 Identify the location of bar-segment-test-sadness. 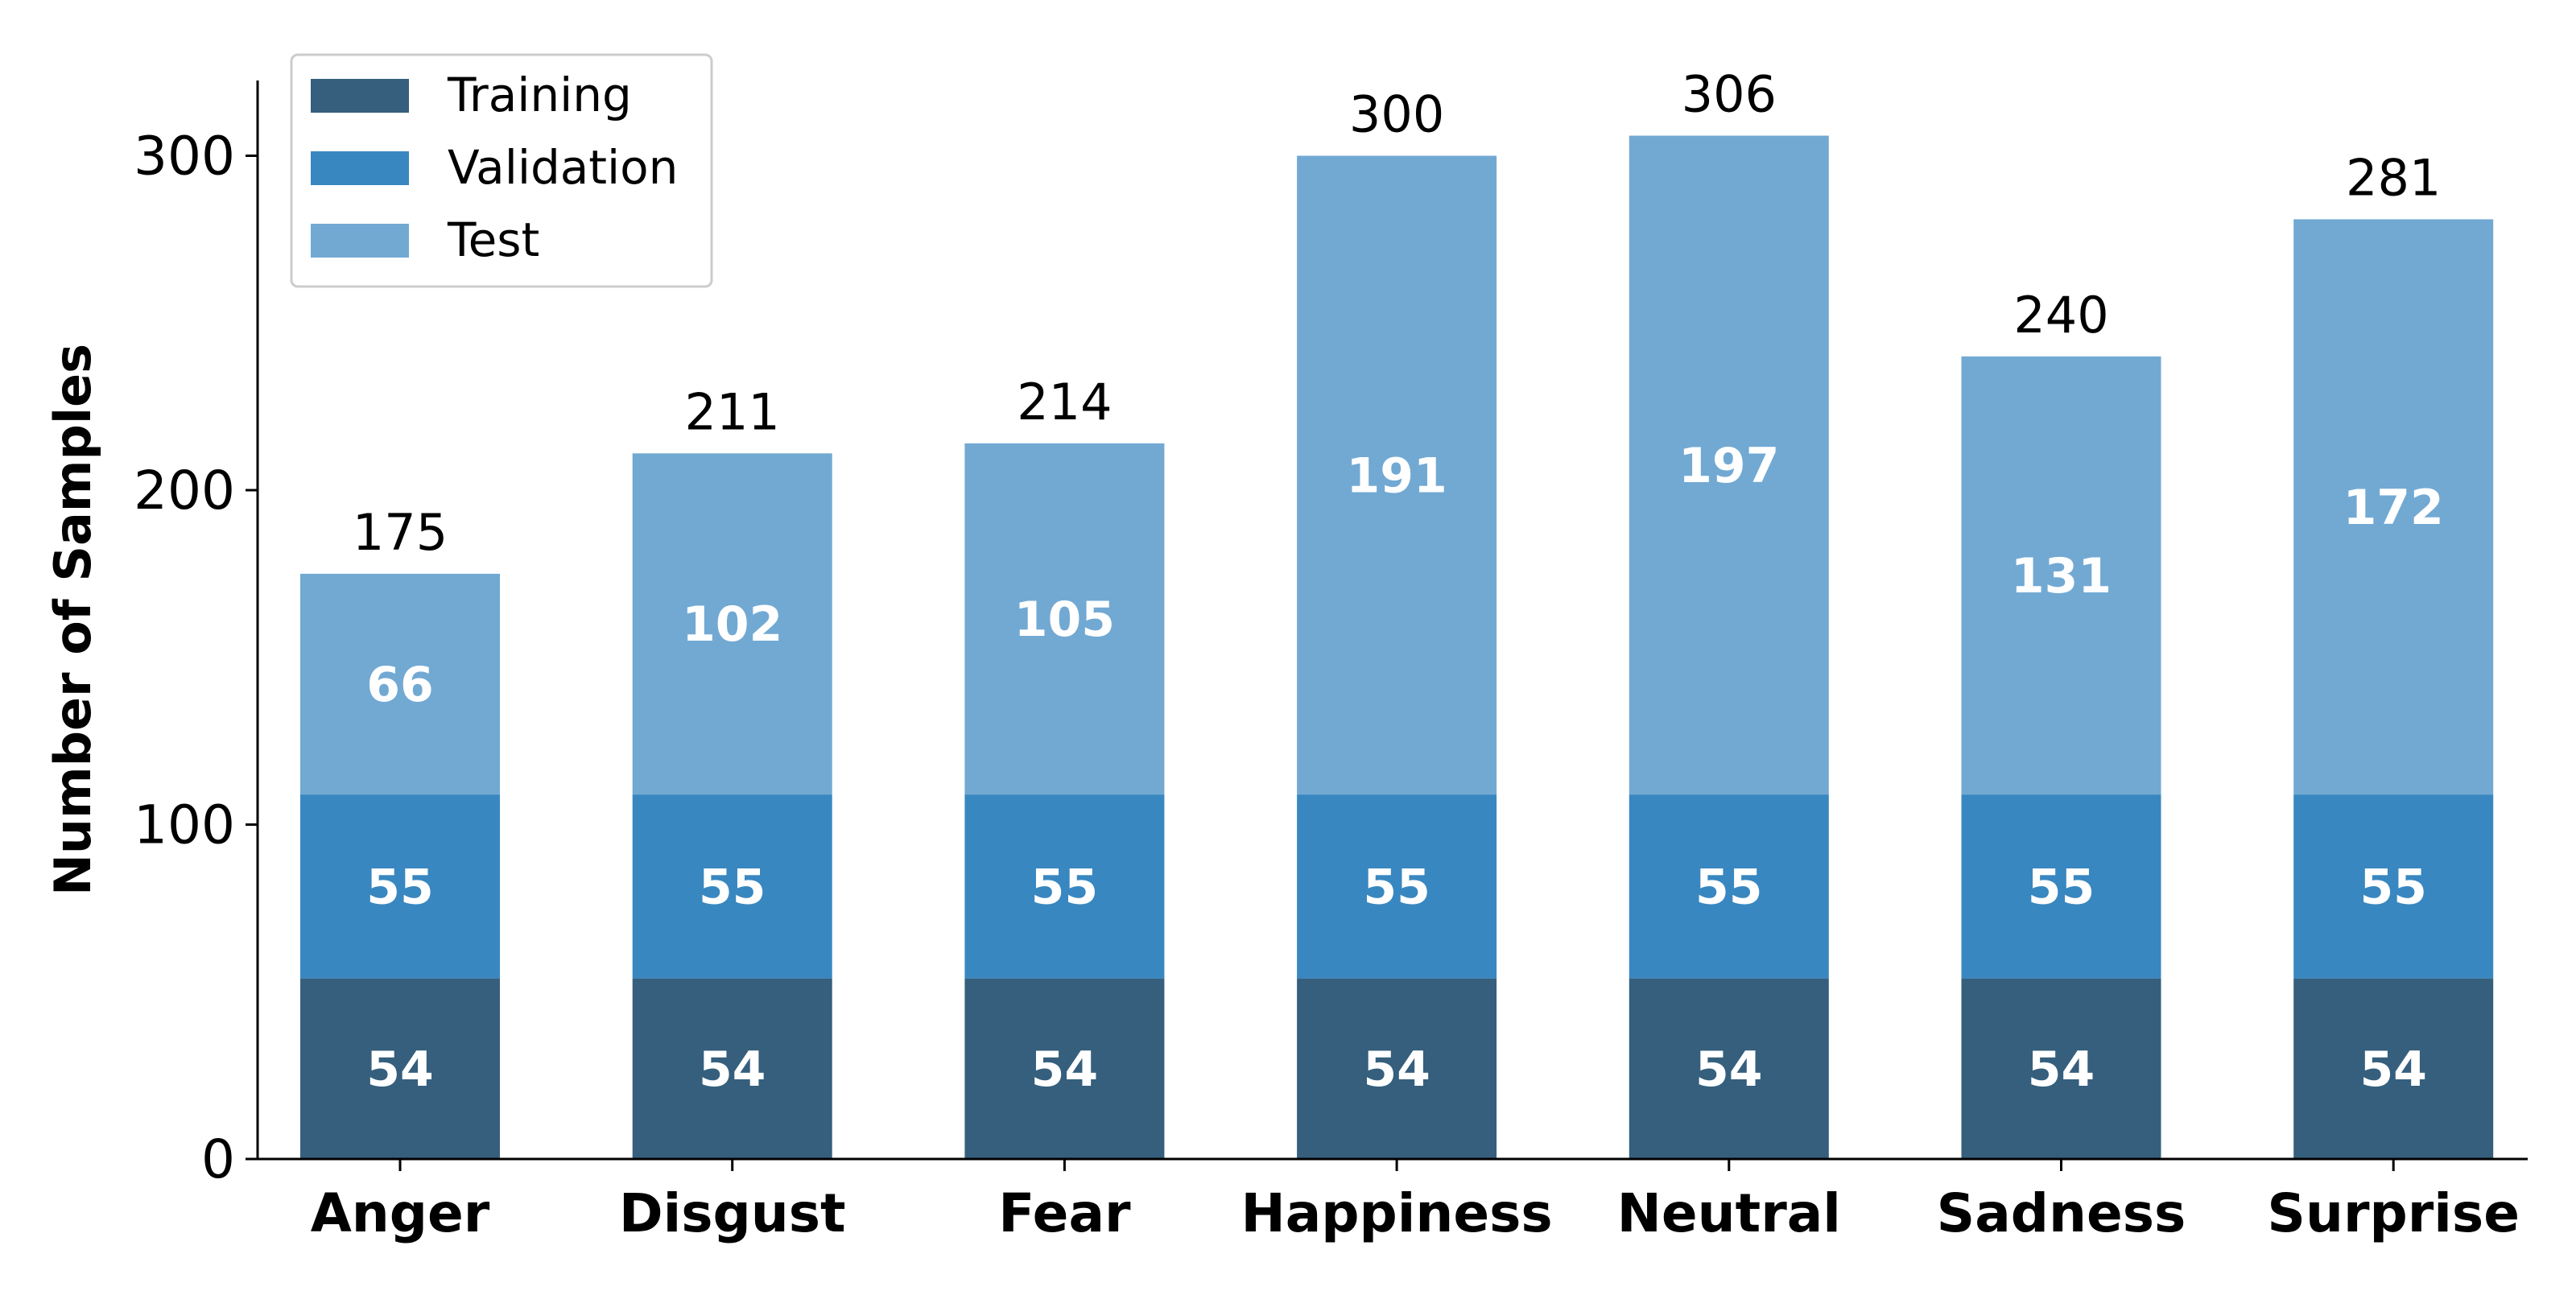
(2061, 575).